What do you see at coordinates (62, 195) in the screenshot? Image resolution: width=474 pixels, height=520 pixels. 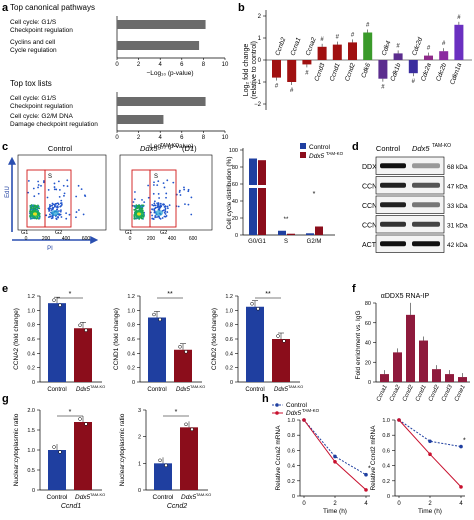 I see `flow-plot-control: S G1 G2` at bounding box center [62, 195].